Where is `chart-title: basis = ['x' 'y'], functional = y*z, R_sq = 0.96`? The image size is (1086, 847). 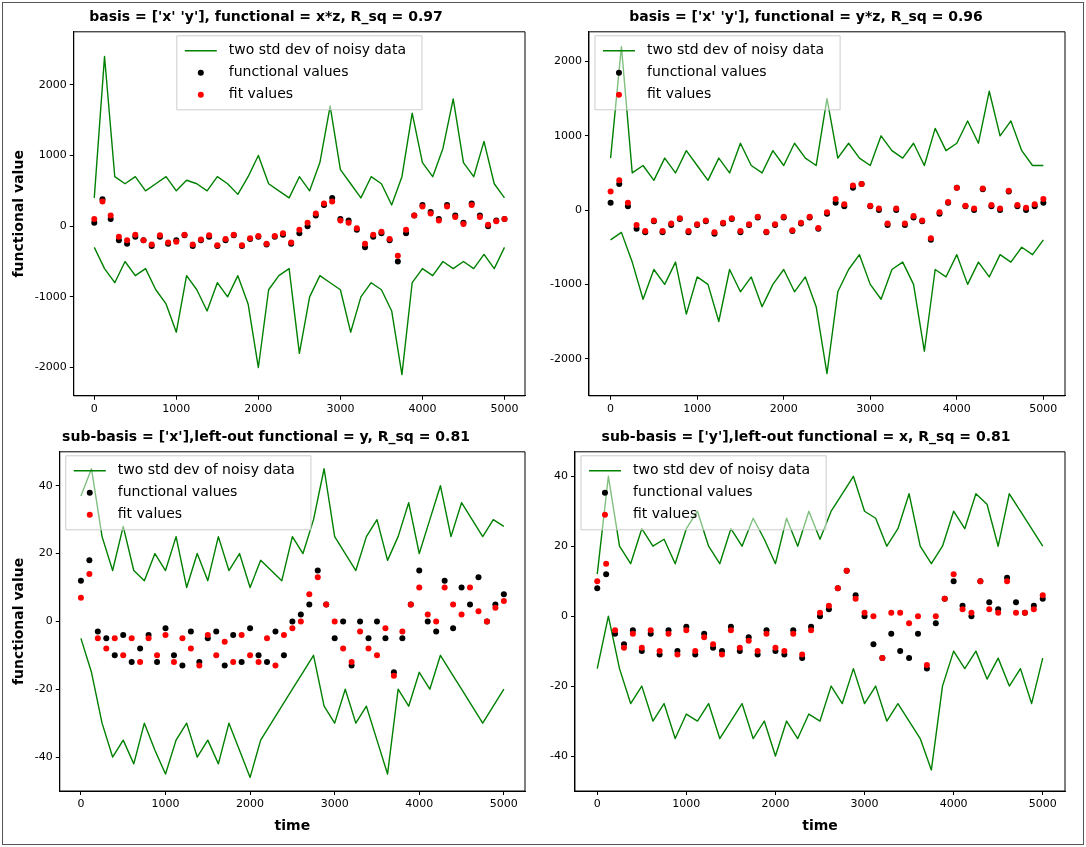
chart-title: basis = ['x' 'y'], functional = y*z, R_sq = 0.96 is located at coordinates (806, 17).